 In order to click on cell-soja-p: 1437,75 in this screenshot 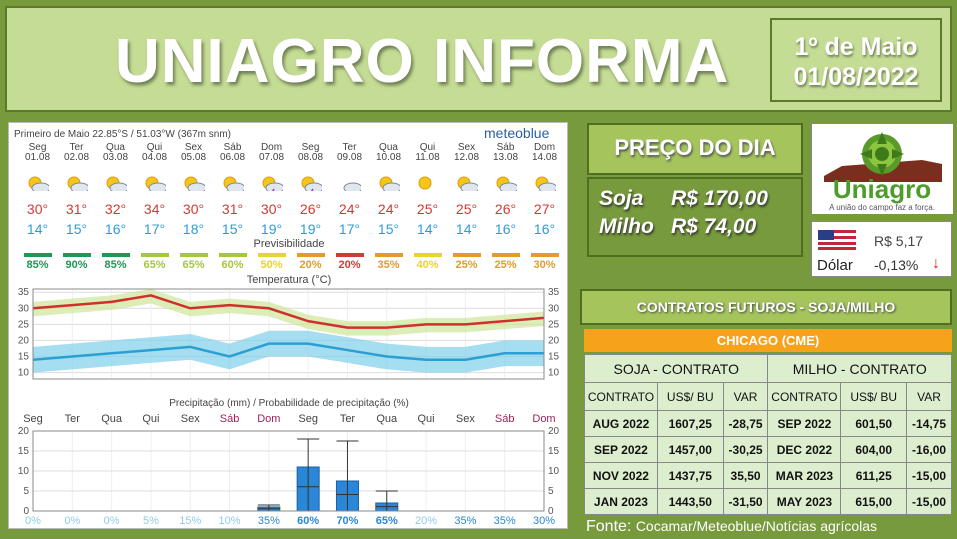, I will do `click(690, 475)`.